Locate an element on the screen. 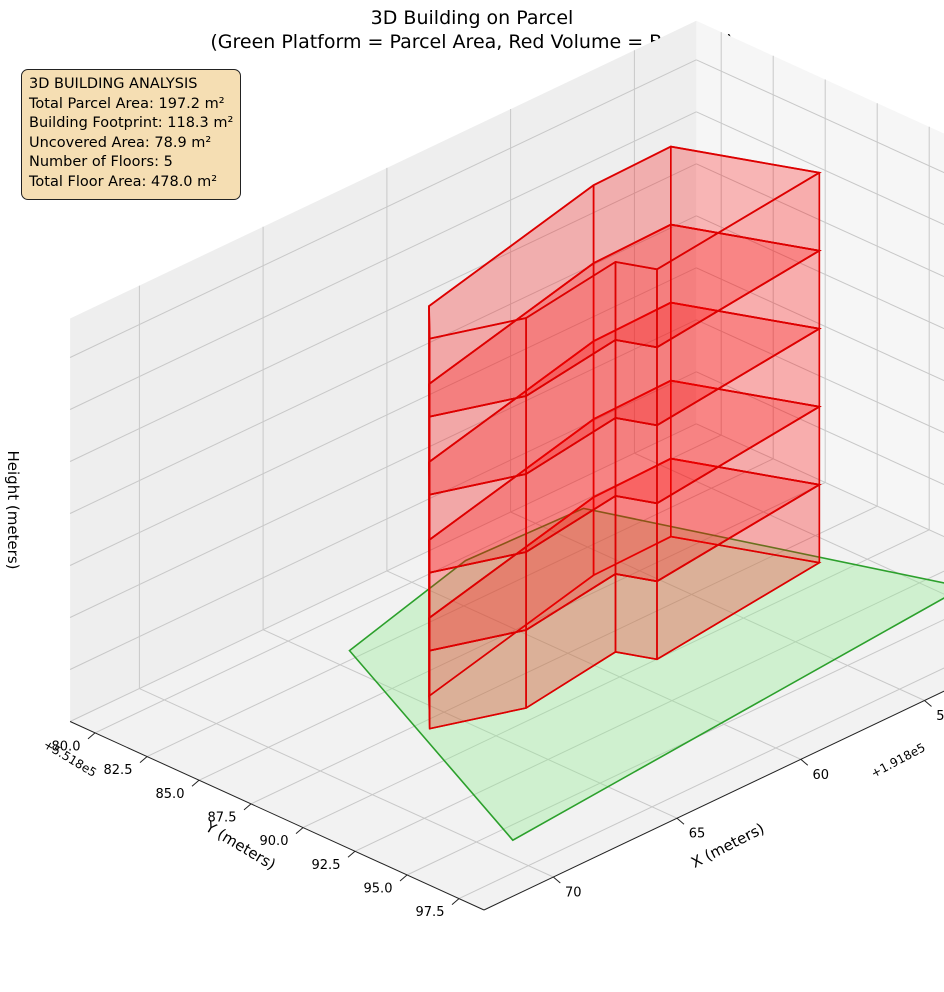  info-line-number-of-floors: Number of Floors: 5 is located at coordinates (101, 162).